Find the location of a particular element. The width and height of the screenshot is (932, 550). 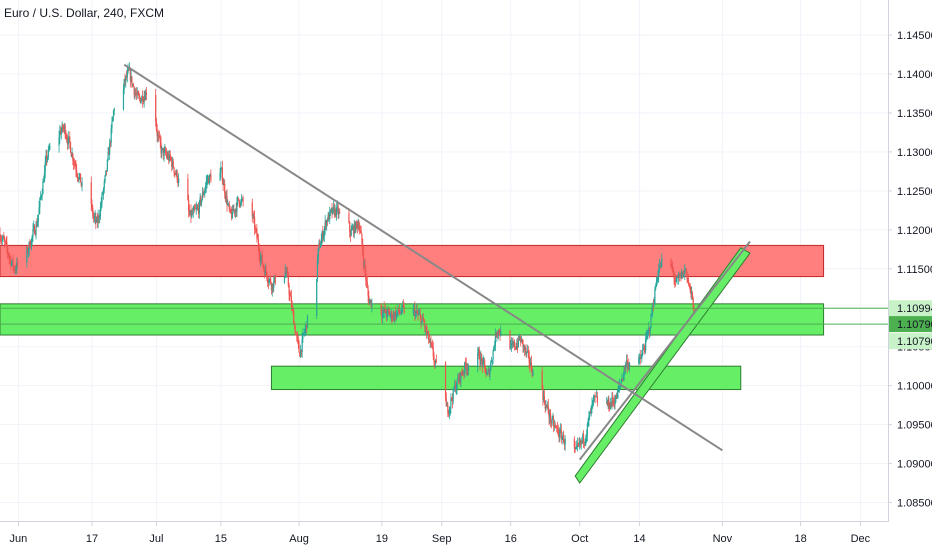

time-axis: Jun 17 Jul 15 Aug 19 Sep 16 Oct 14 Nov 18 Dec is located at coordinates (440, 533).